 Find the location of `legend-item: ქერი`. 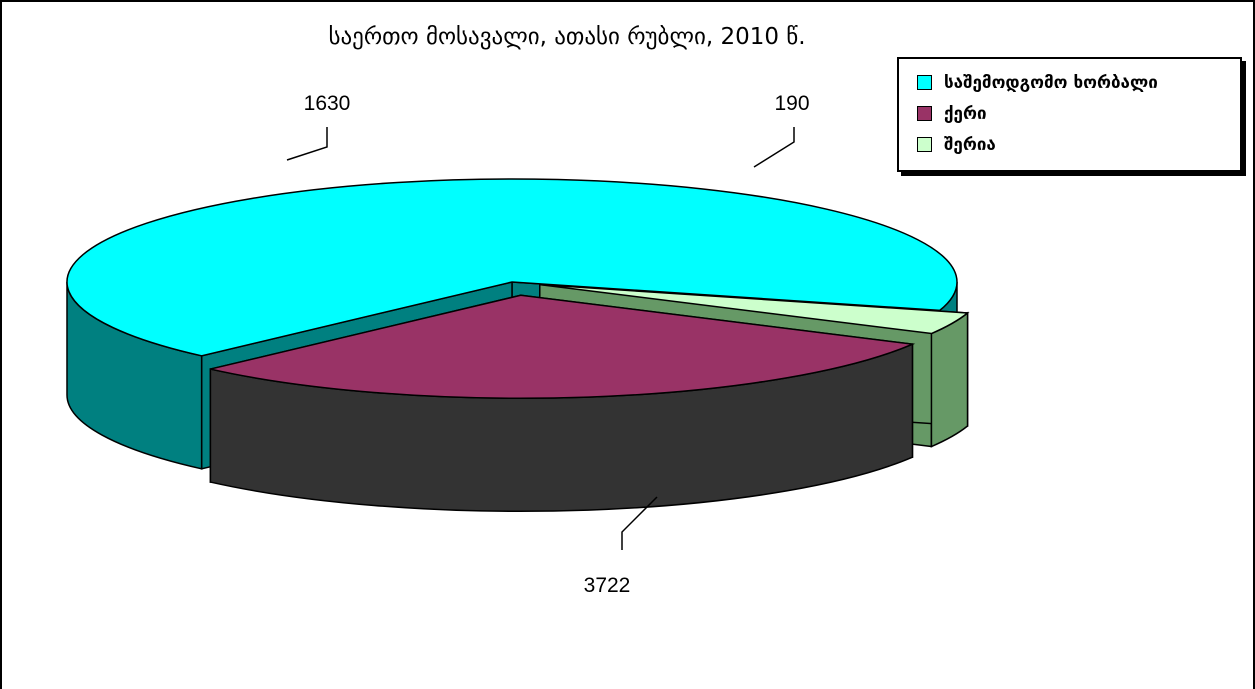

legend-item: ქერი is located at coordinates (1078, 113).